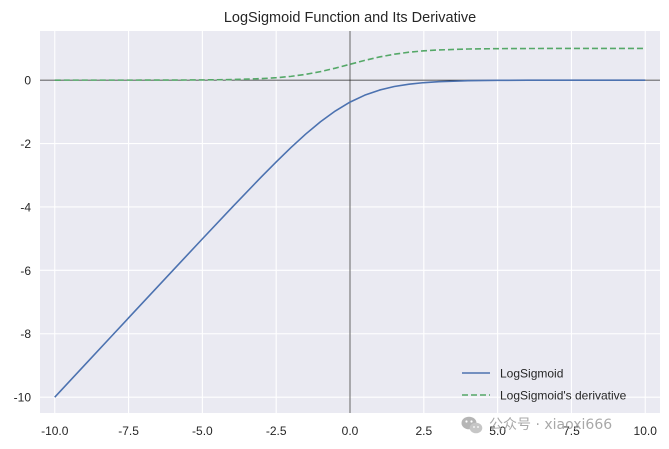 Image resolution: width=669 pixels, height=449 pixels. I want to click on x-tick-label: -5.0, so click(202, 431).